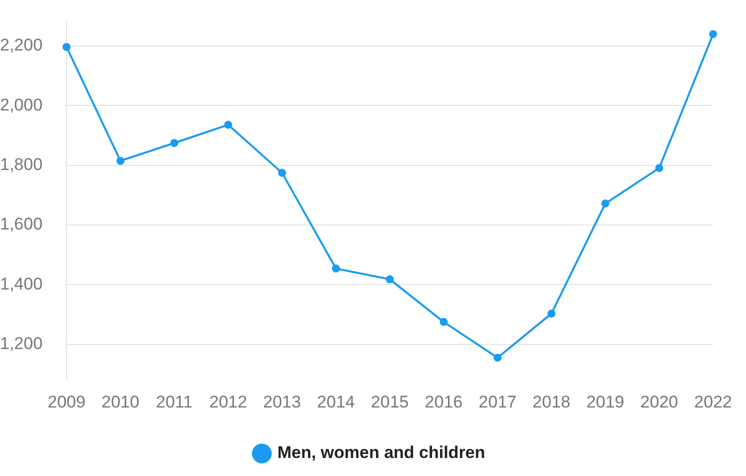 This screenshot has height=476, width=746. Describe the element at coordinates (21, 224) in the screenshot. I see `y-tick-label: 1,600` at that location.